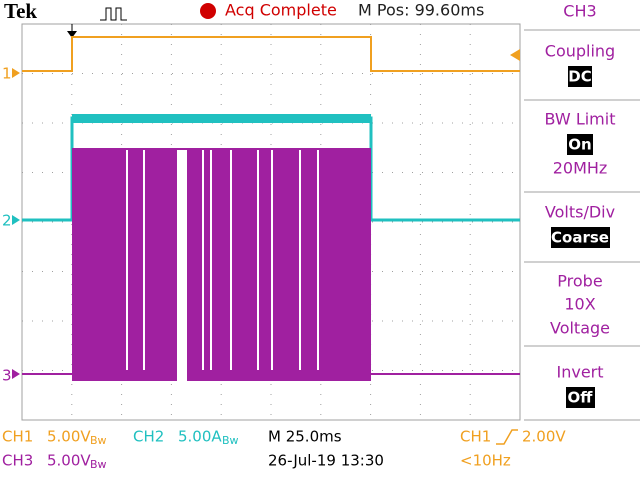 The image size is (640, 480). Describe the element at coordinates (580, 119) in the screenshot. I see `menu-label: BW Limit` at that location.